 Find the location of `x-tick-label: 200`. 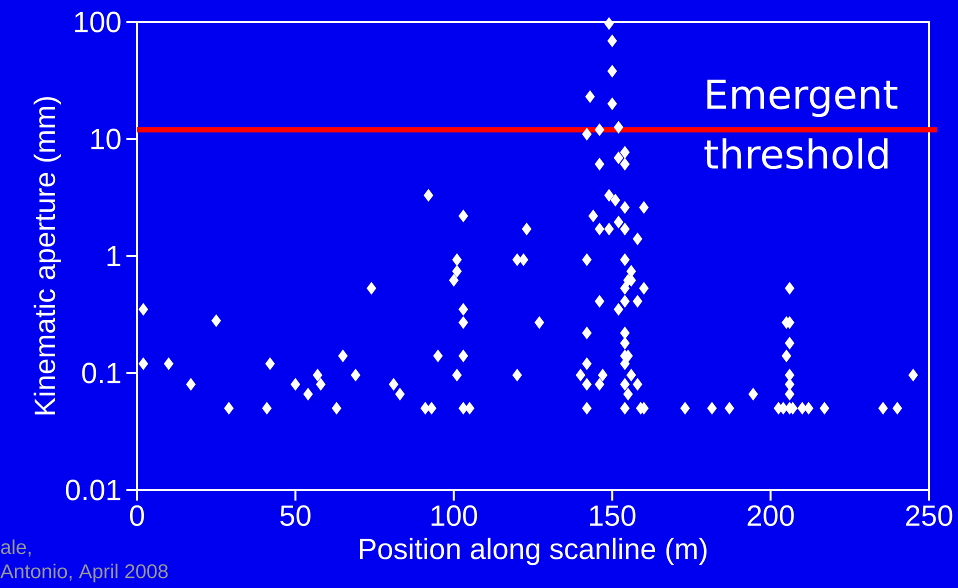

x-tick-label: 200 is located at coordinates (771, 515).